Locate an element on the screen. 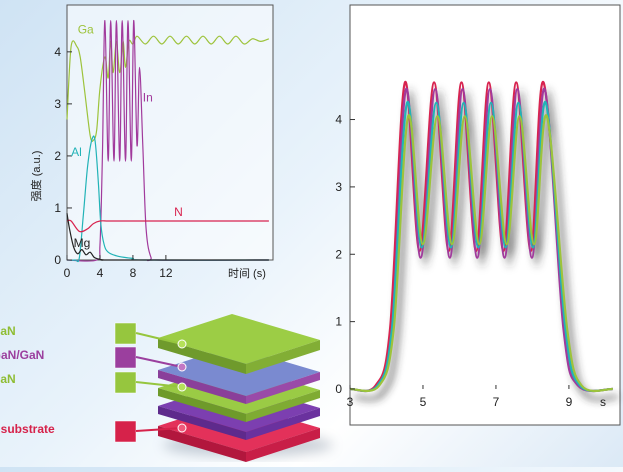 Image resolution: width=623 pixels, height=472 pixels. connector-ingan-gan is located at coordinates (161, 364).